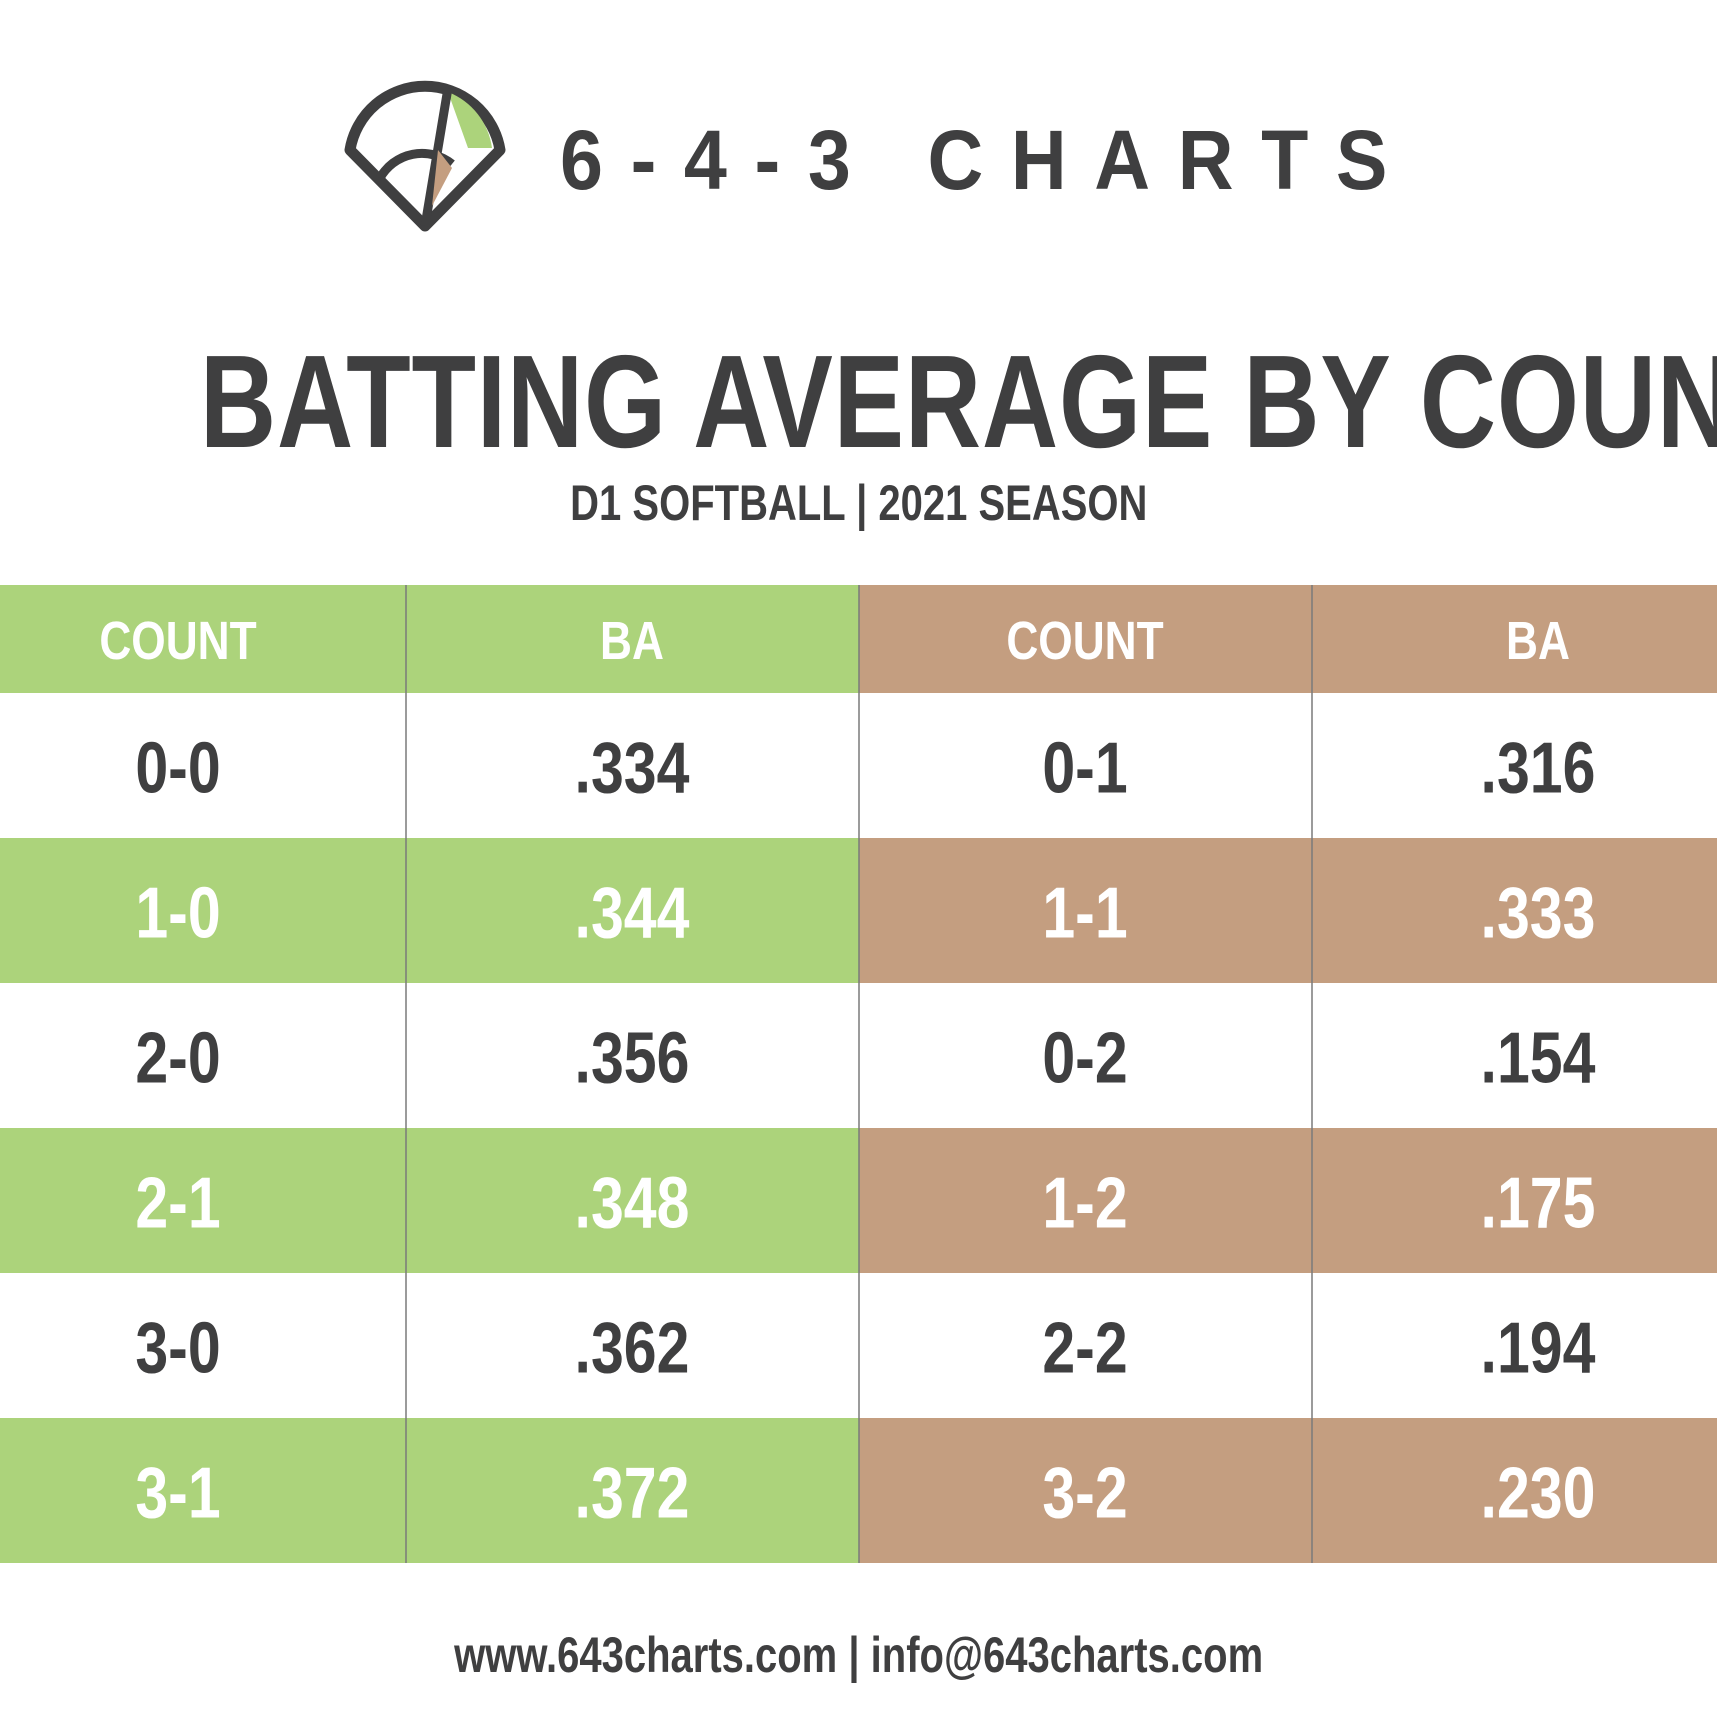  I want to click on count-cell: 1-2, so click(1084, 1202).